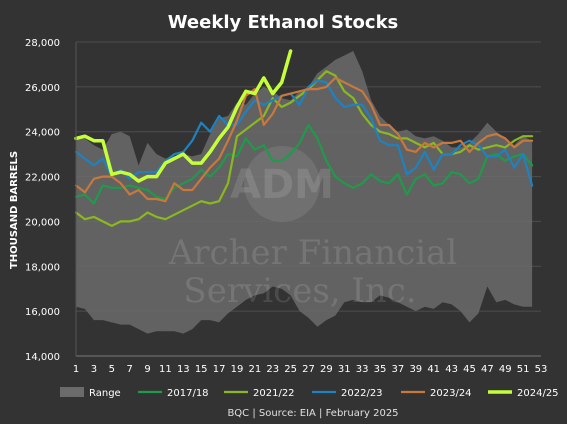  I want to click on y-tick-label-14000: 14,000, so click(42, 357).